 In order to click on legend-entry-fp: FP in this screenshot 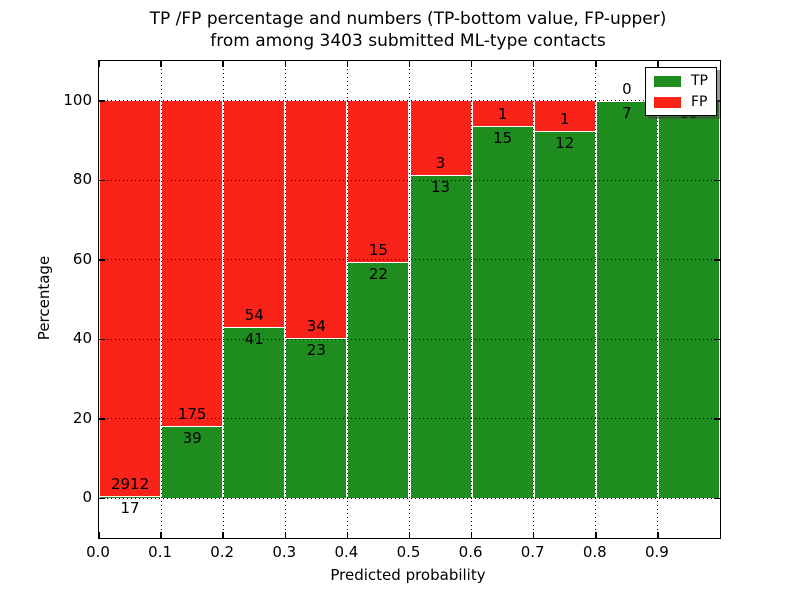, I will do `click(681, 102)`.